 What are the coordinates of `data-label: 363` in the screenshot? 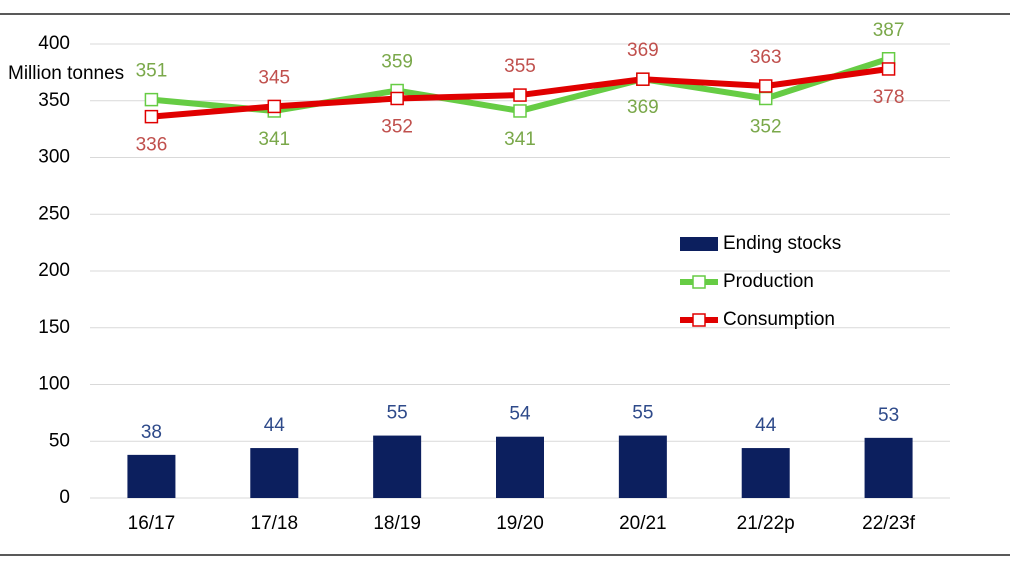 It's located at (766, 57).